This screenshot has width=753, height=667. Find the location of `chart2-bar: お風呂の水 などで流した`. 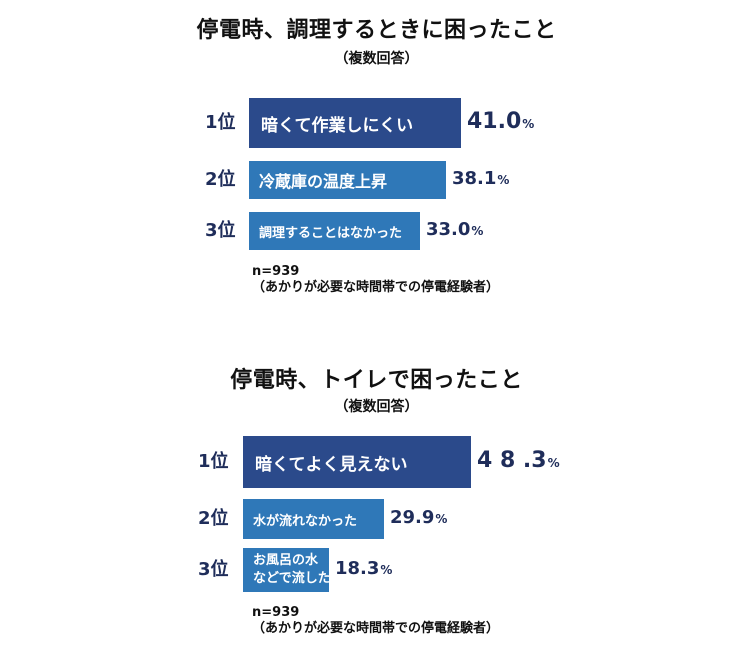

chart2-bar: お風呂の水 などで流した is located at coordinates (287, 570).